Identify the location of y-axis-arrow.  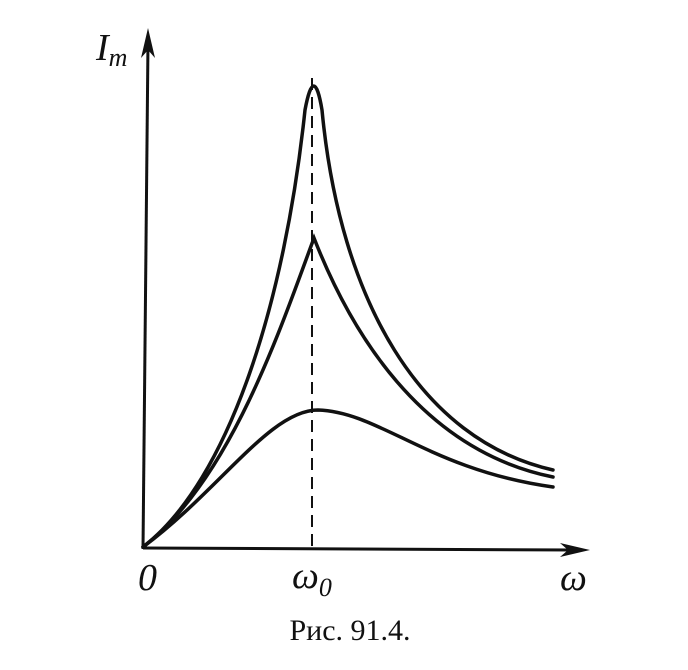
(148, 43).